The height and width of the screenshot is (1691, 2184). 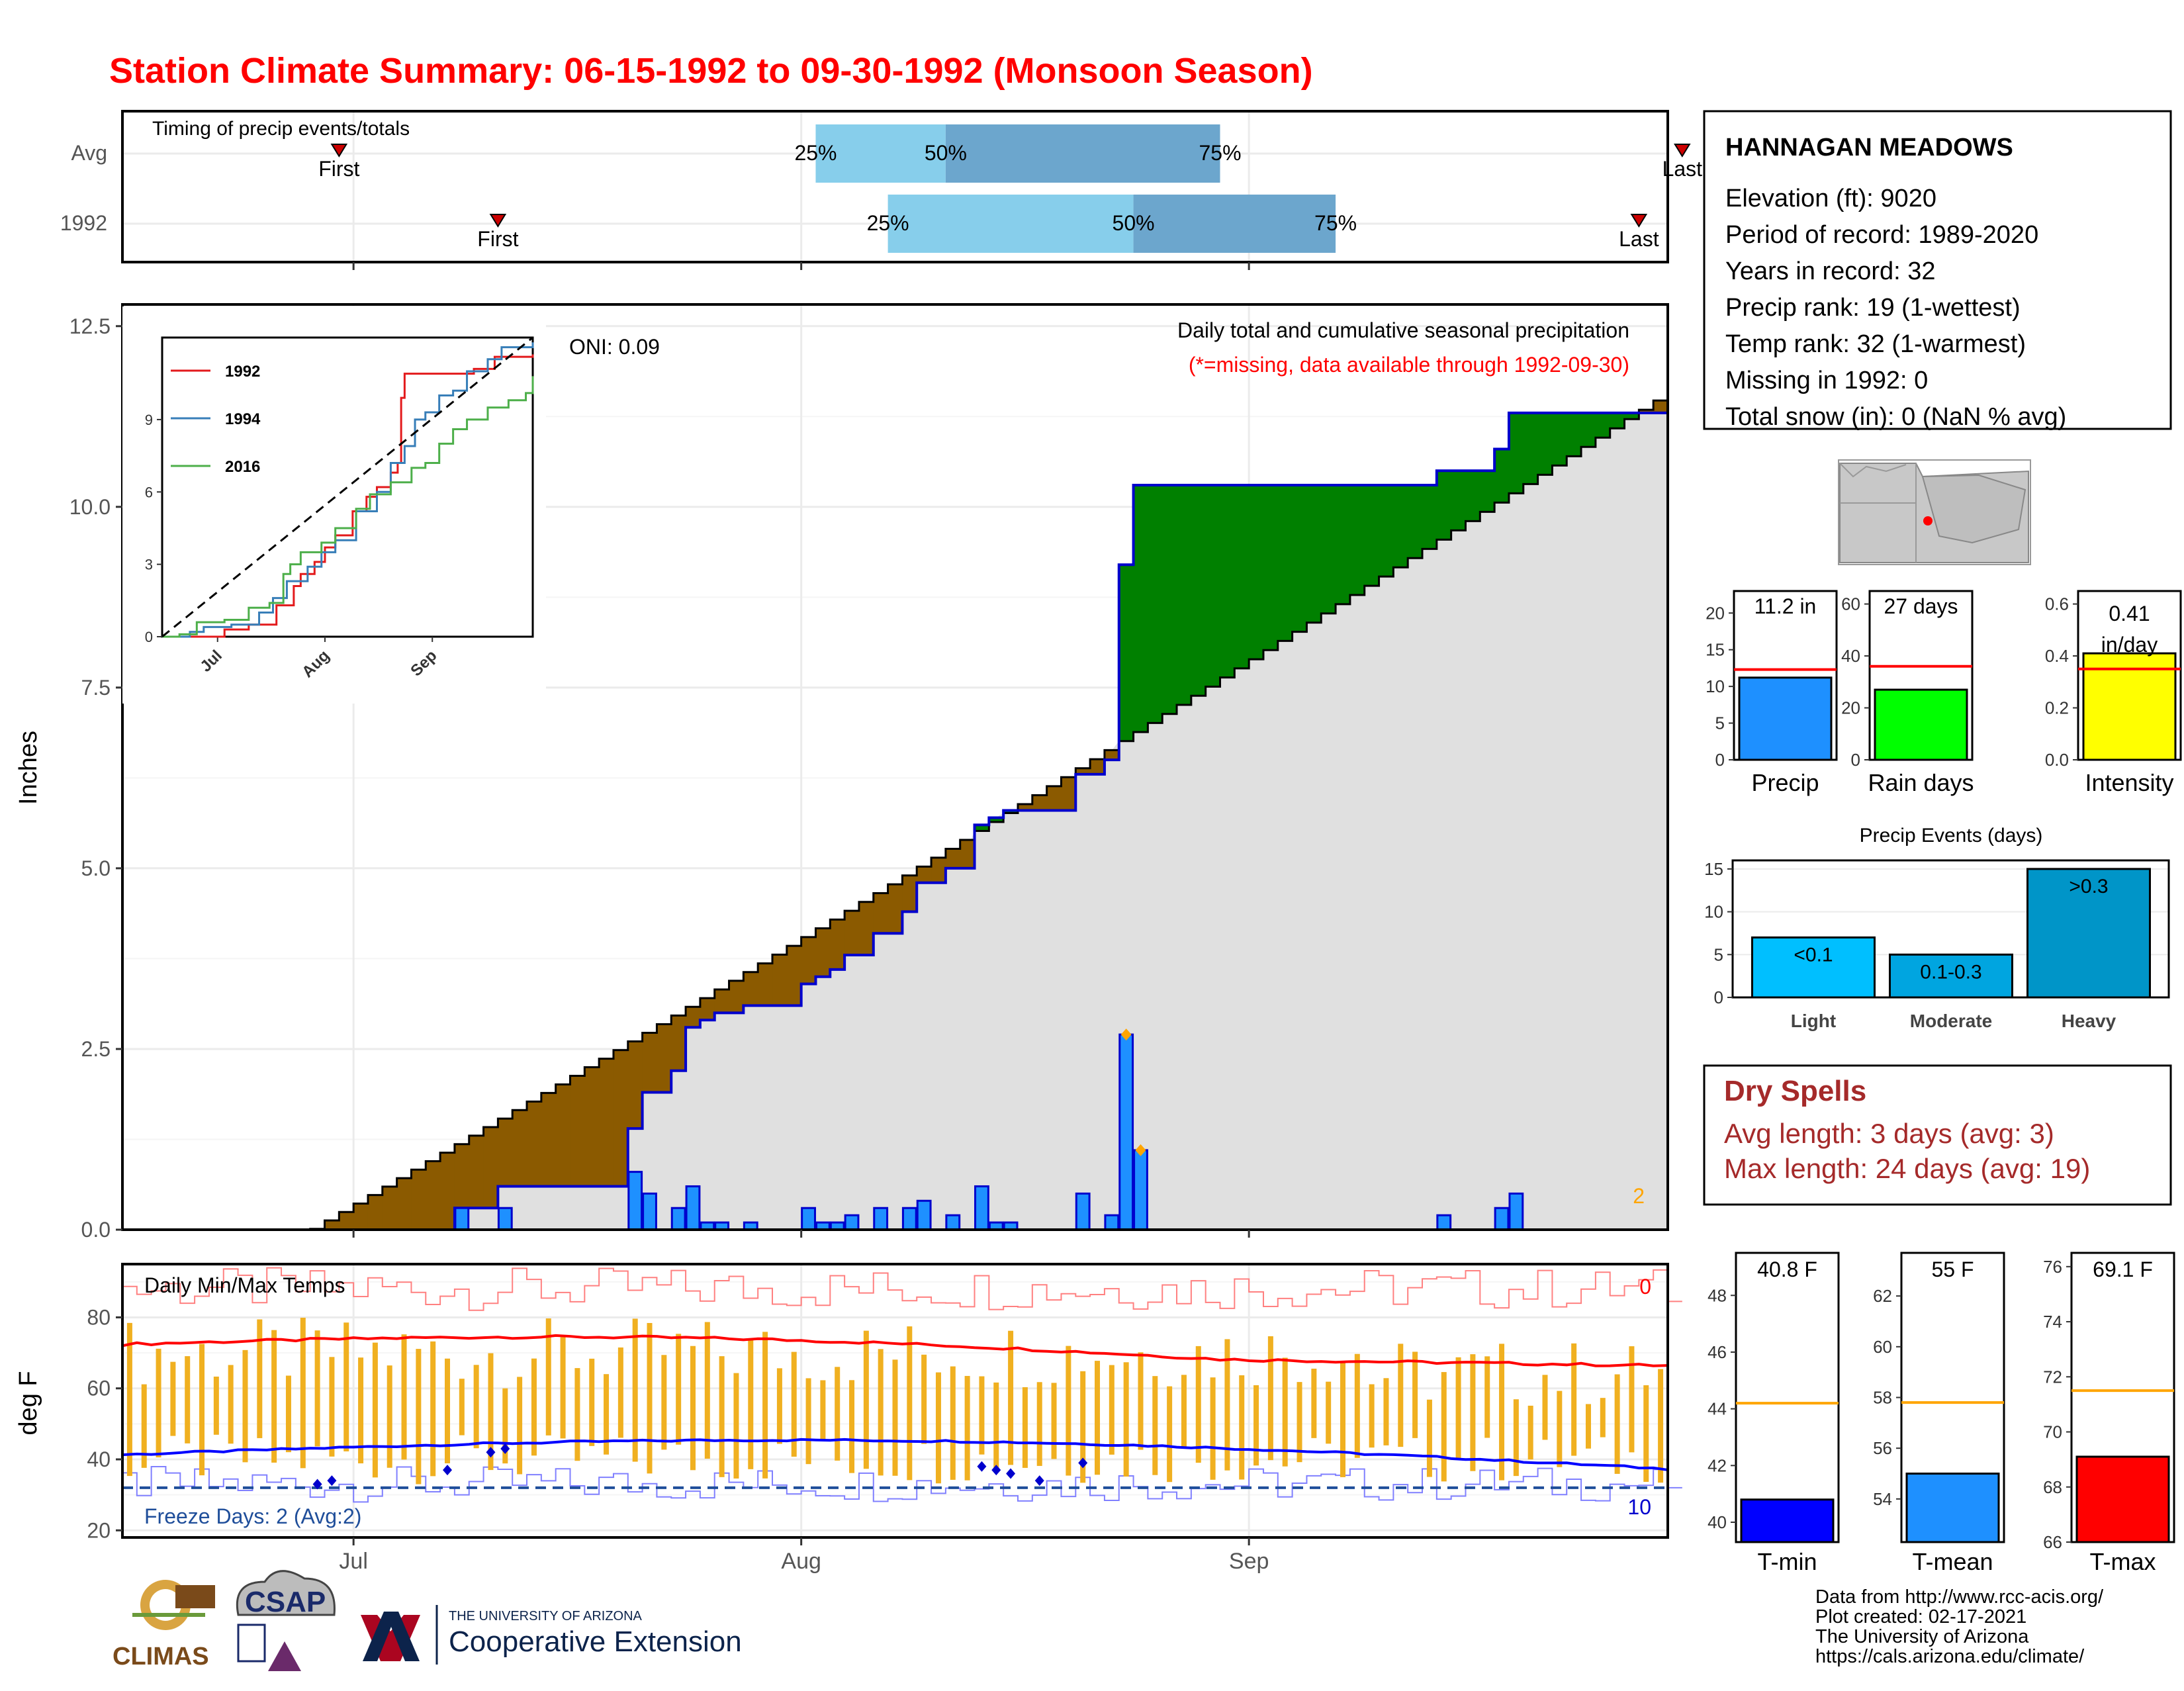 What do you see at coordinates (1785, 783) in the screenshot?
I see `mini-chart-label: Precip` at bounding box center [1785, 783].